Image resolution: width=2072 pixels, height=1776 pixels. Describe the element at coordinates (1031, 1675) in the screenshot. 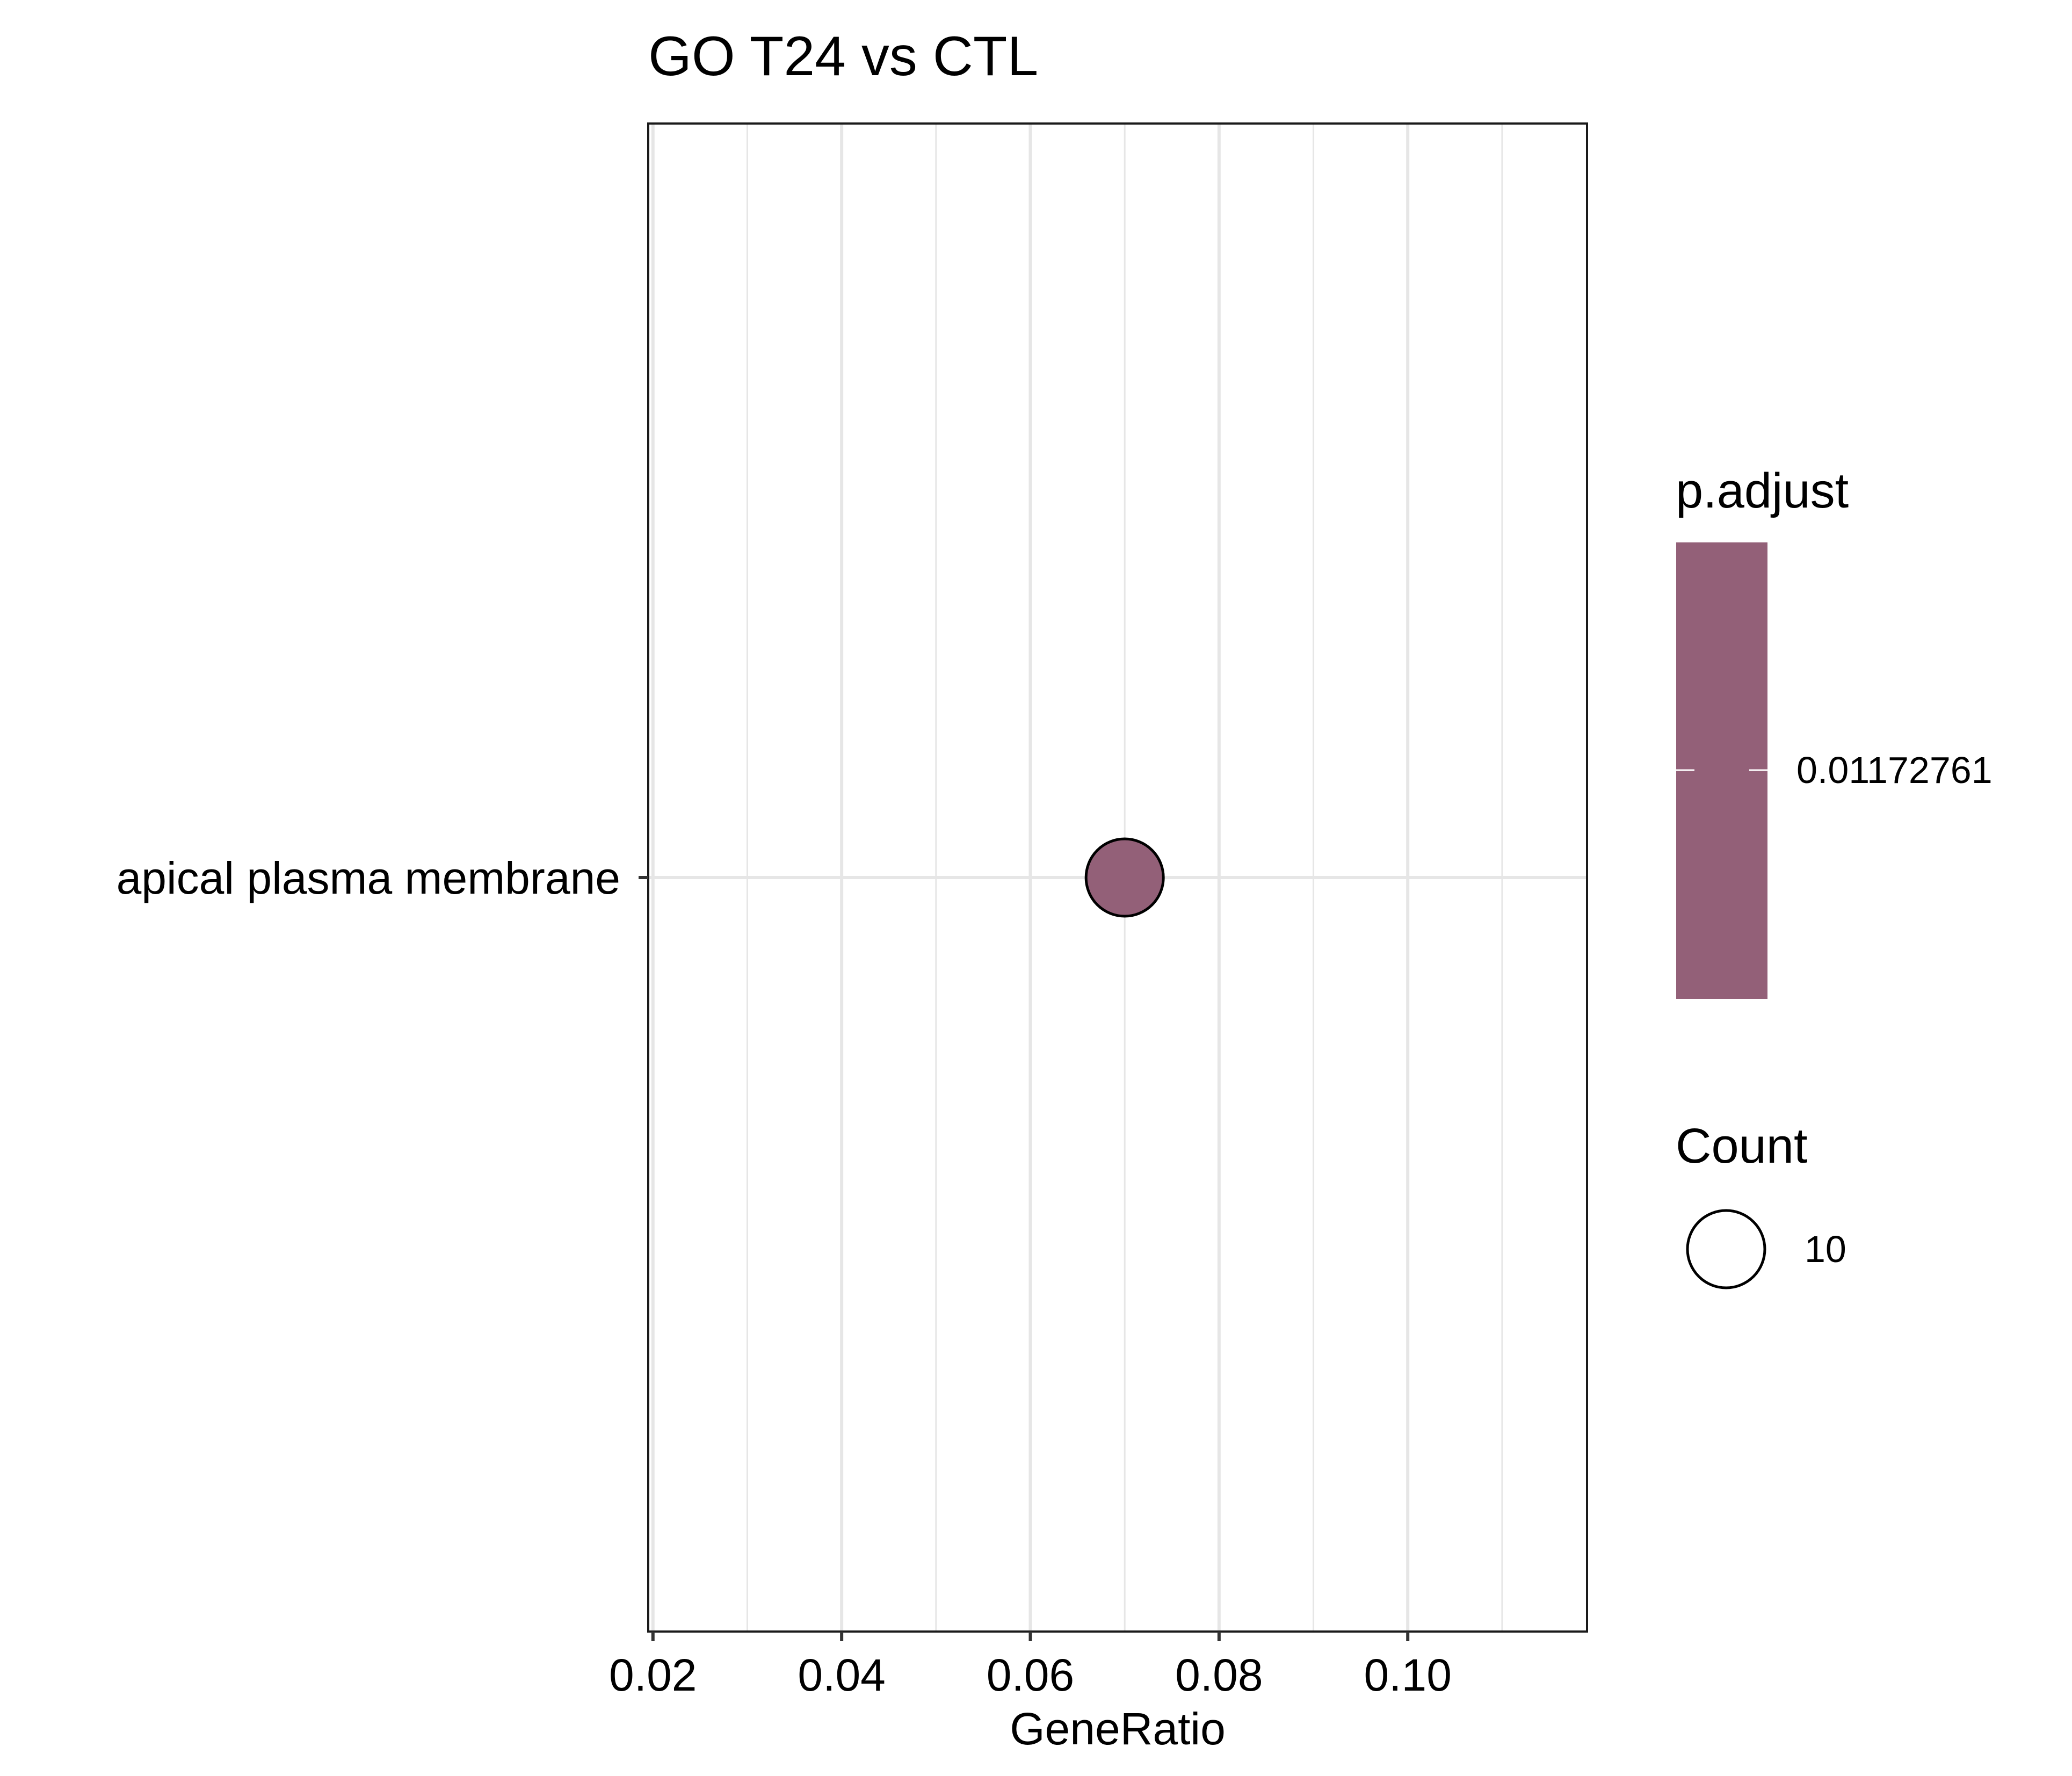

I see `x-tick-label: 0.06` at that location.